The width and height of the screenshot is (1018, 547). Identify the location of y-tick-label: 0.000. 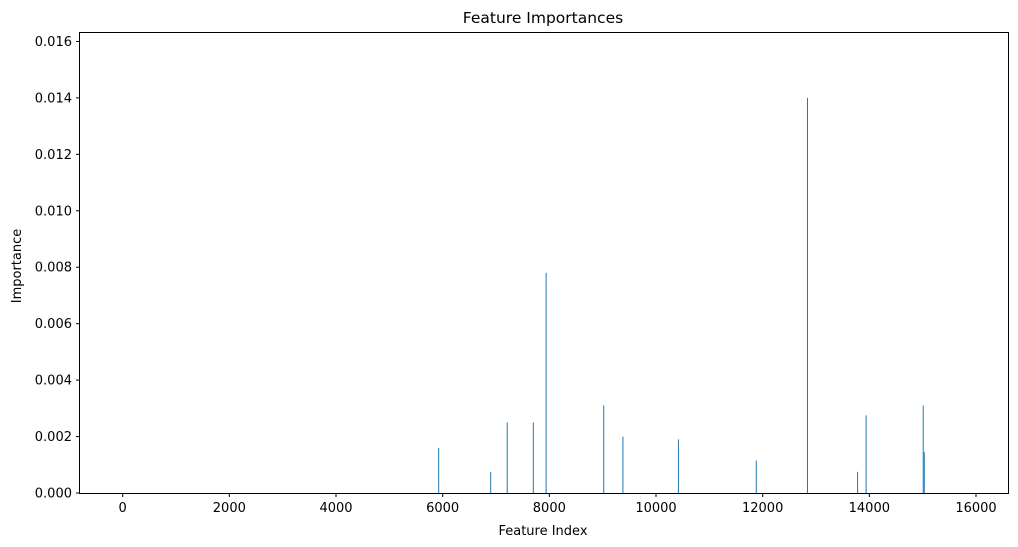
(53, 494).